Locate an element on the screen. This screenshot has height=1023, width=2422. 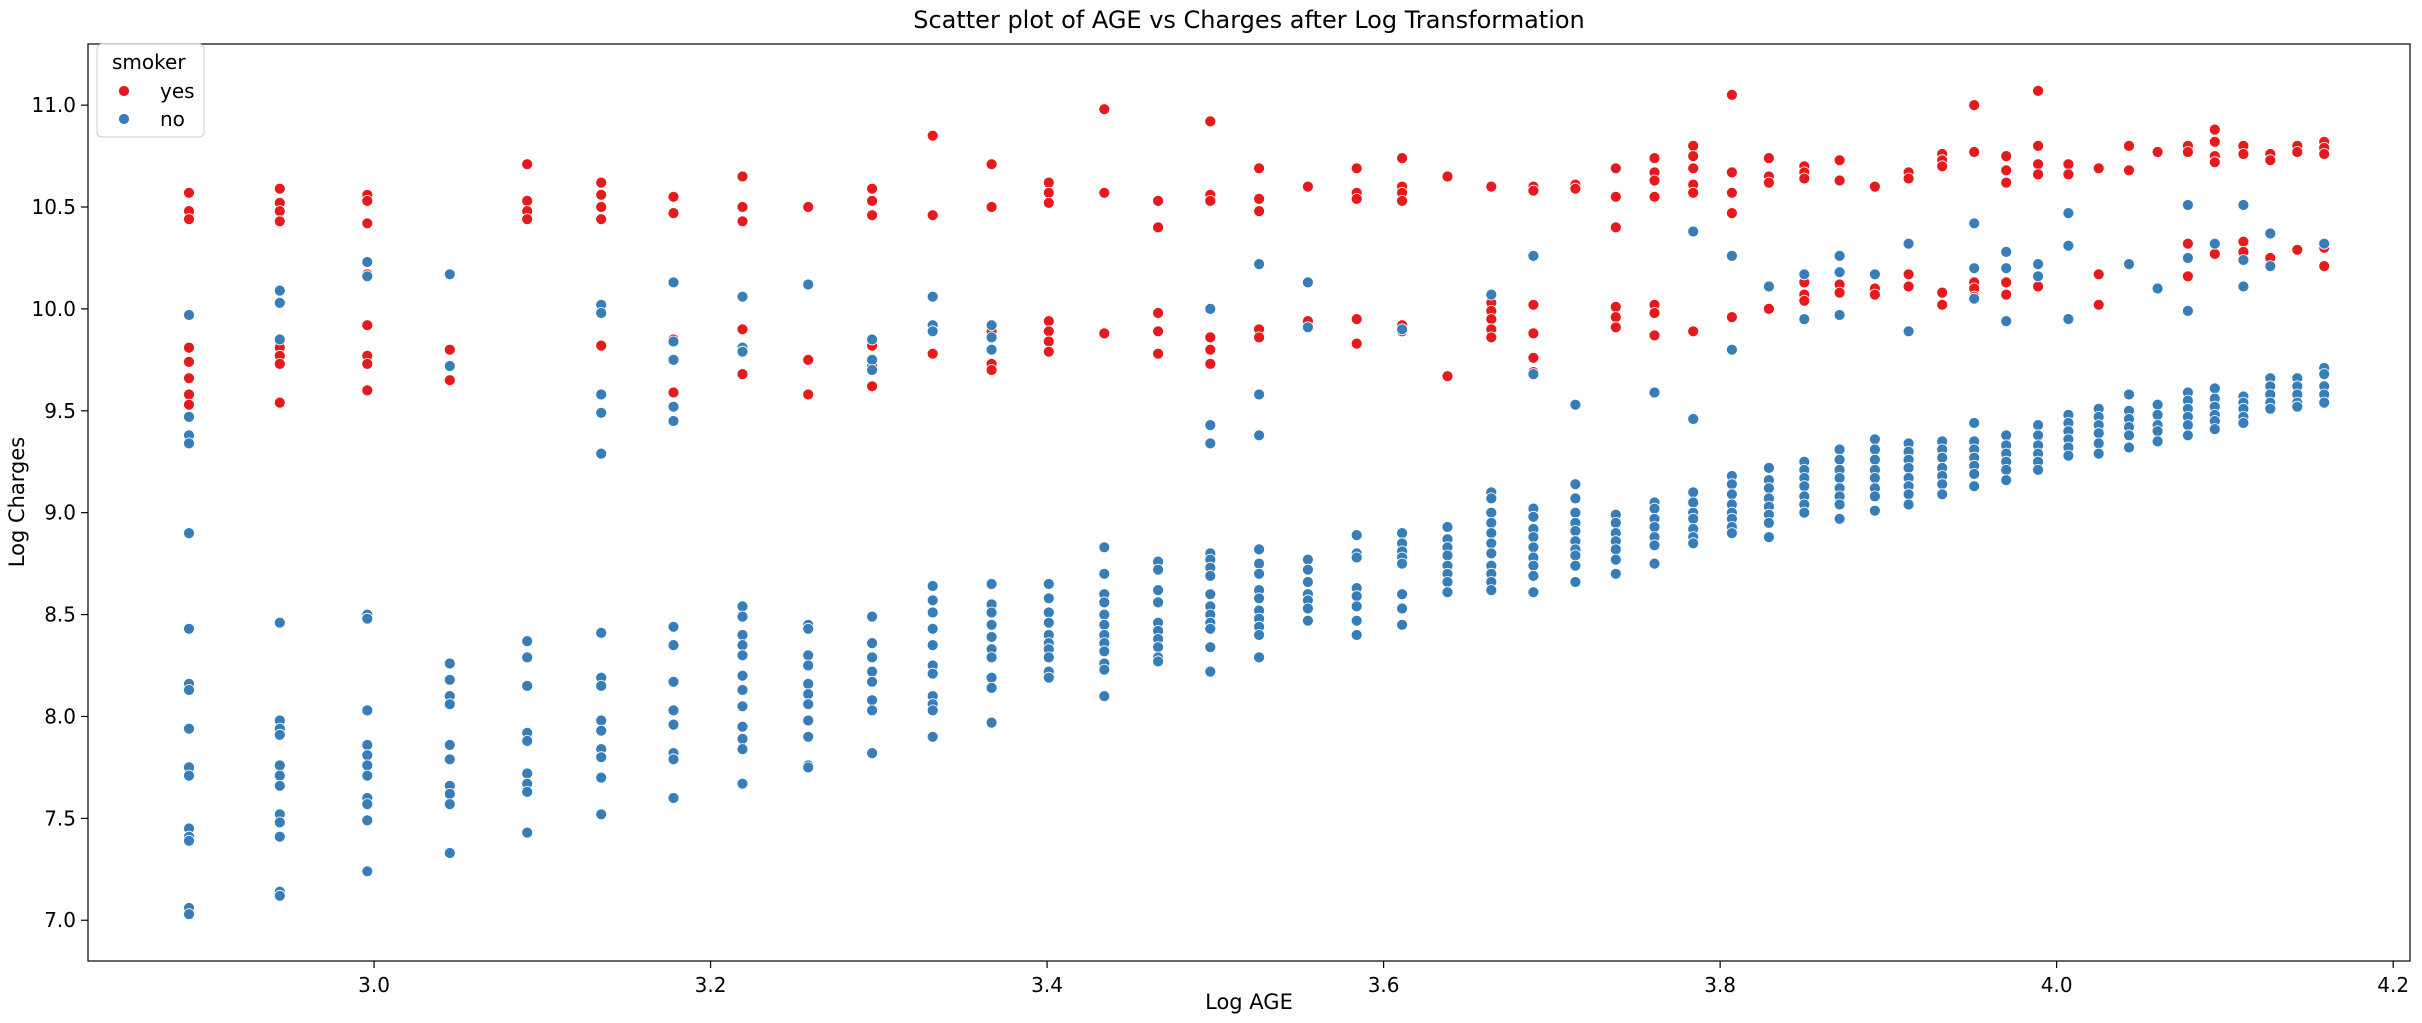
y-tick-label: 8.5 is located at coordinates (60, 615).